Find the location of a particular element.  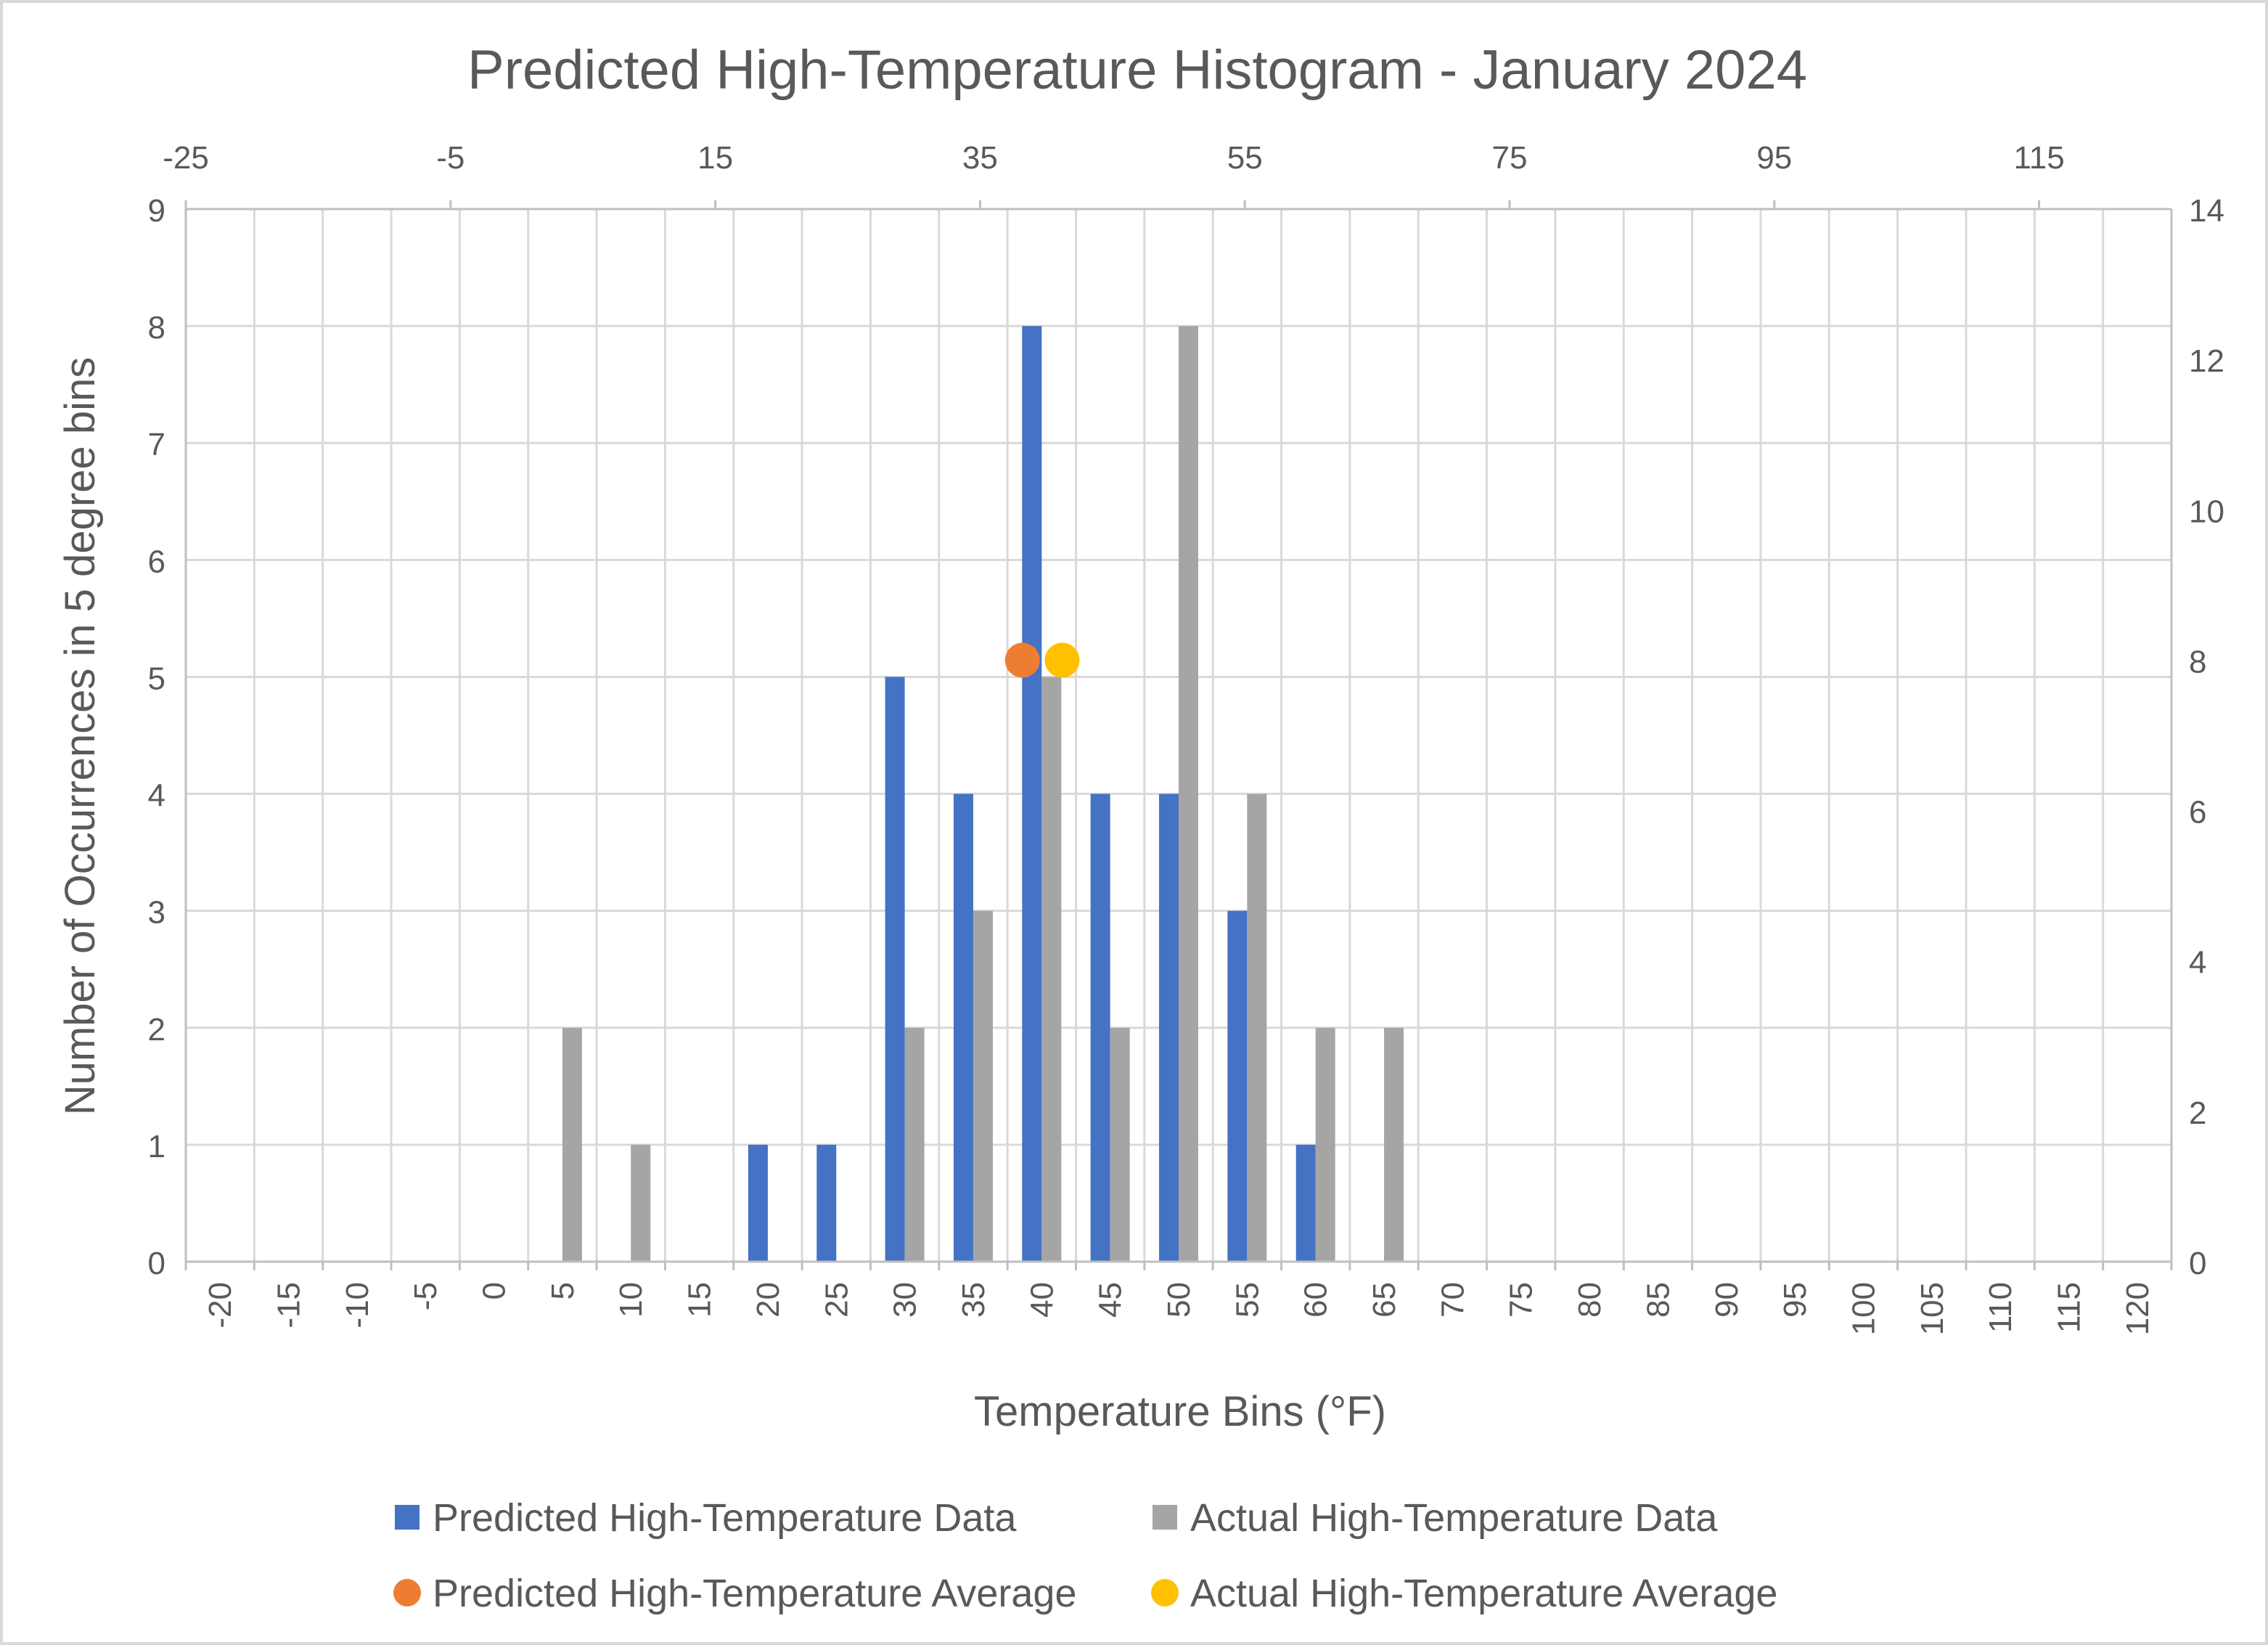

secondary-x-tick-label: -25 is located at coordinates (186, 158).